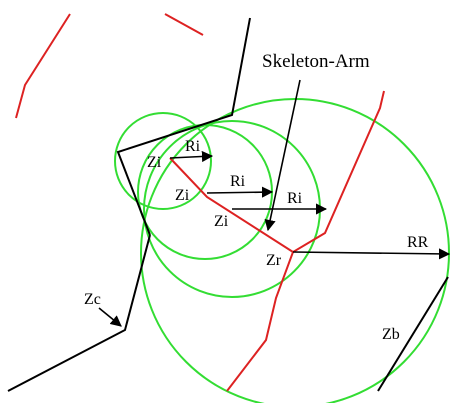  Describe the element at coordinates (154, 162) in the screenshot. I see `zi-label-1: Zi` at that location.